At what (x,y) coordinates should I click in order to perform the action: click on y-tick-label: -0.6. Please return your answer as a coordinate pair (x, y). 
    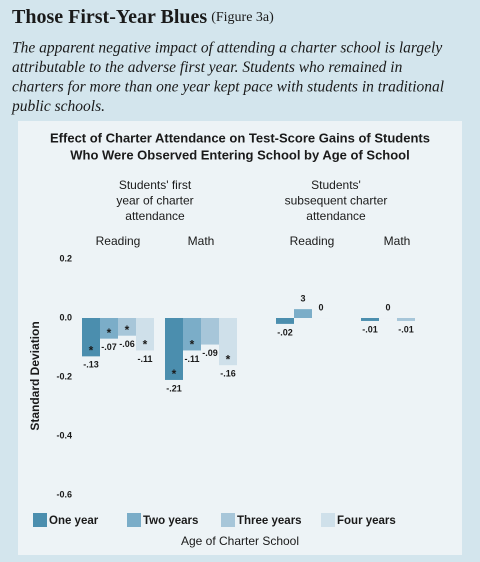
    Looking at the image, I should click on (64, 494).